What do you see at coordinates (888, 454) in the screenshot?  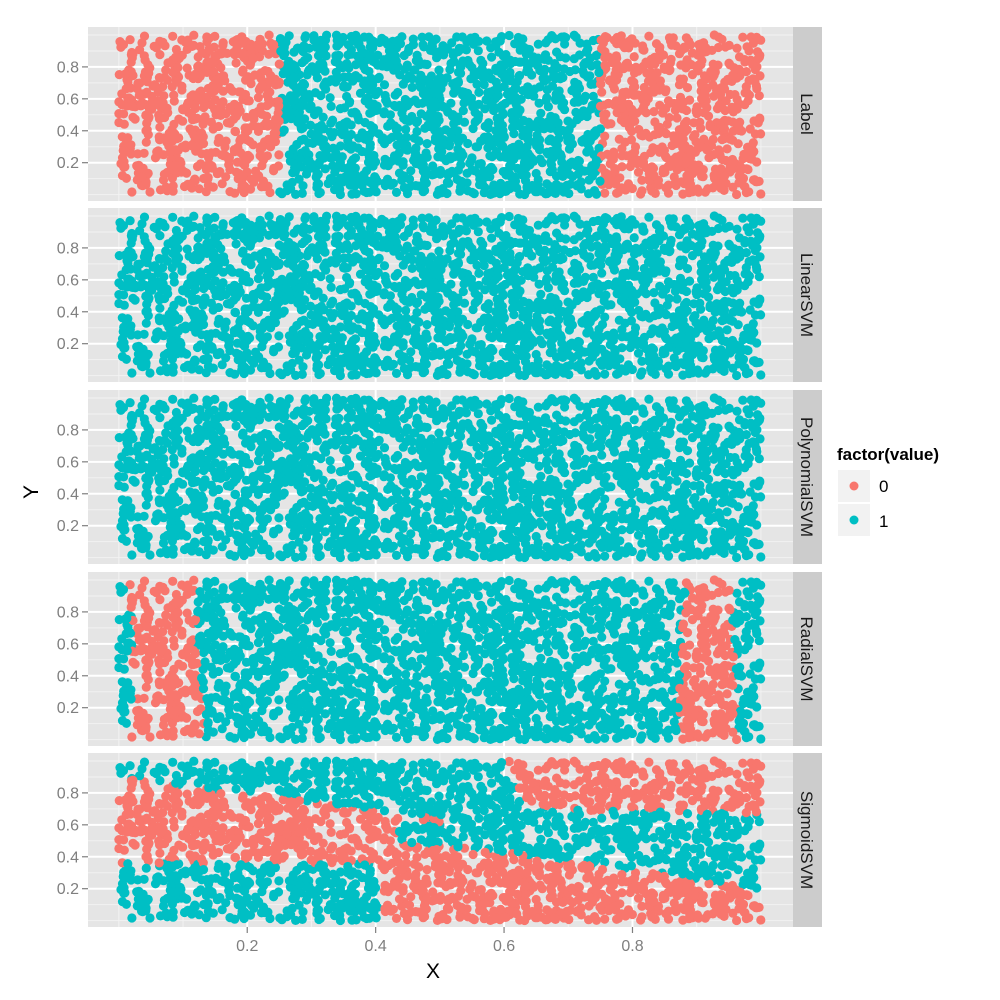 I see `legend-title: factor(value)` at bounding box center [888, 454].